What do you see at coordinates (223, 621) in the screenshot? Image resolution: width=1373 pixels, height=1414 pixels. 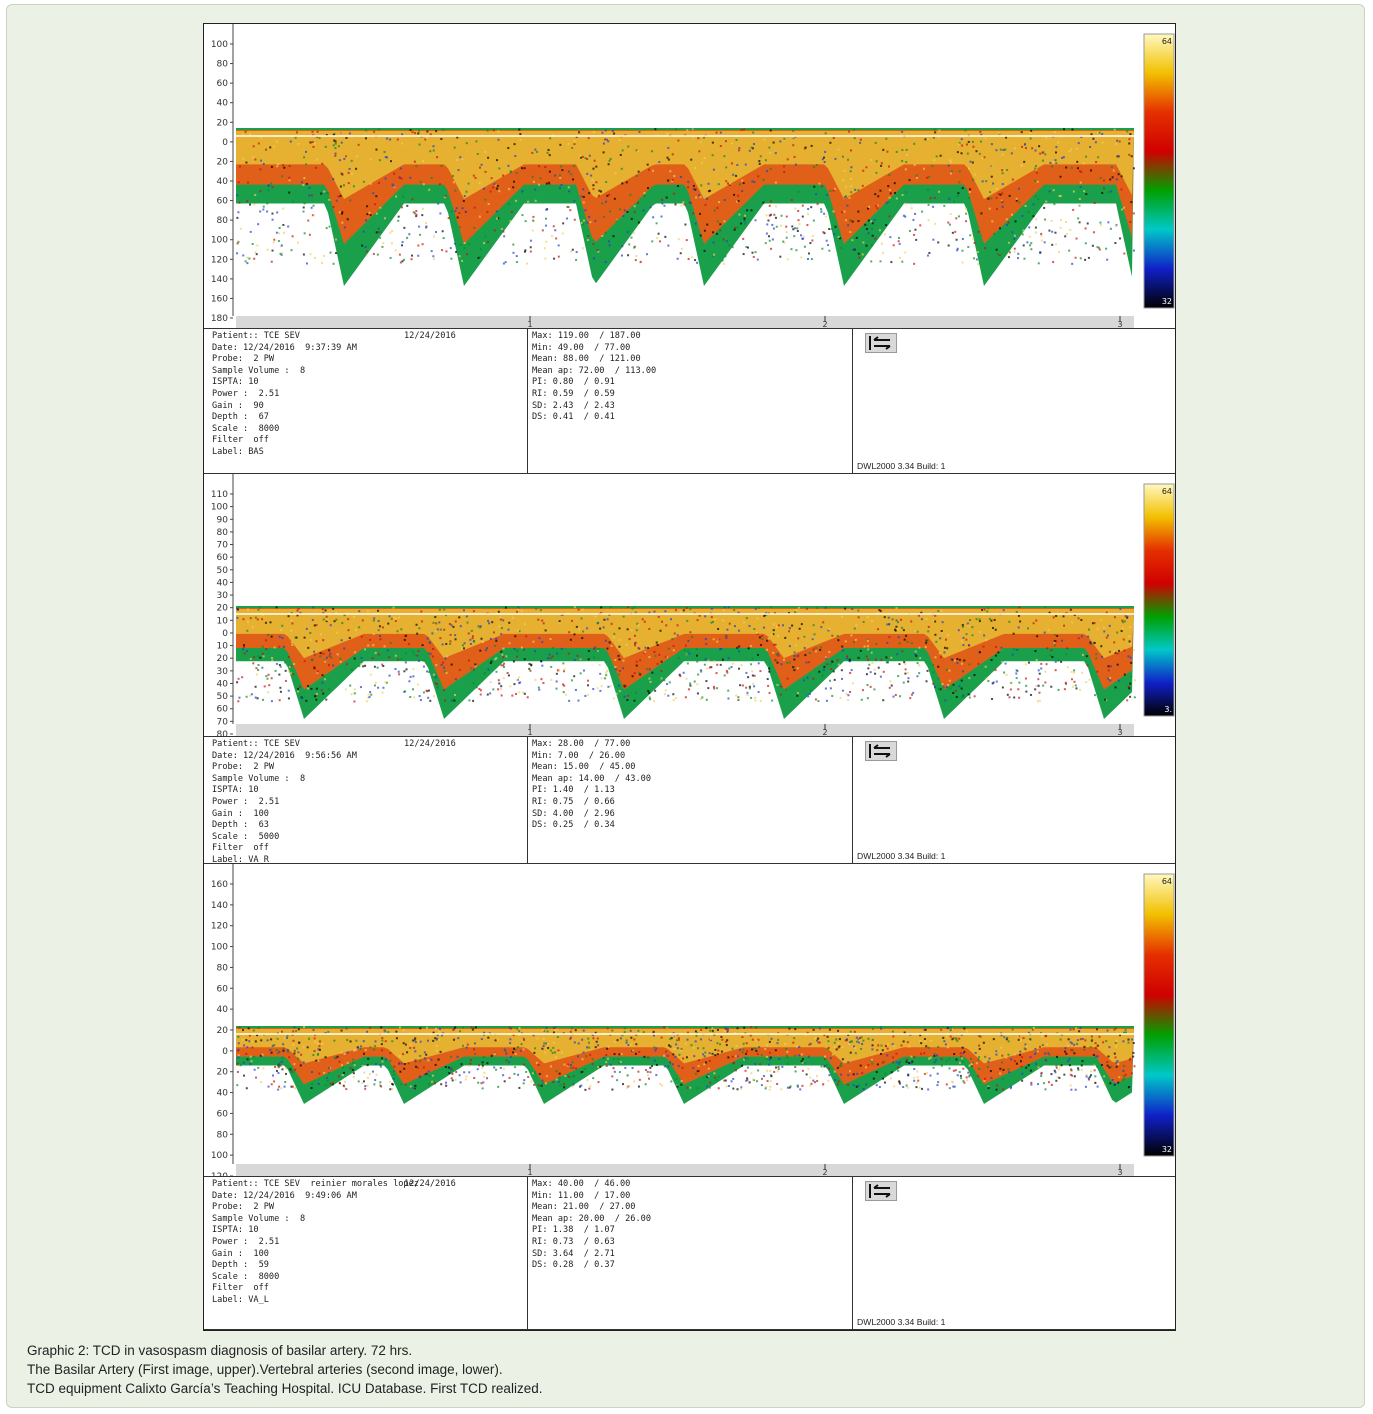 I see `y-tick-label: 10` at bounding box center [223, 621].